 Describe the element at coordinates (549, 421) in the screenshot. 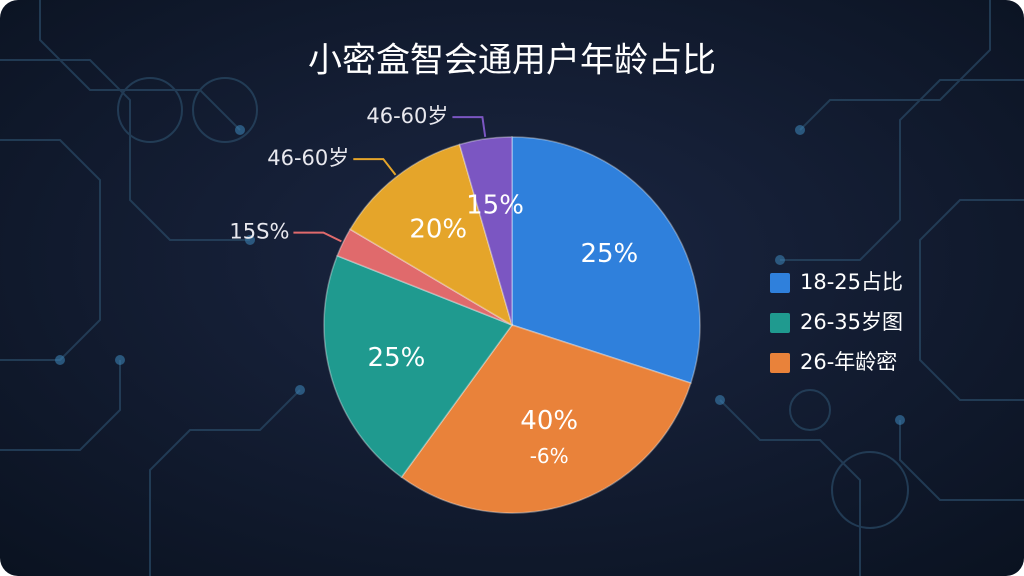

I see `slice-label: 40%` at that location.